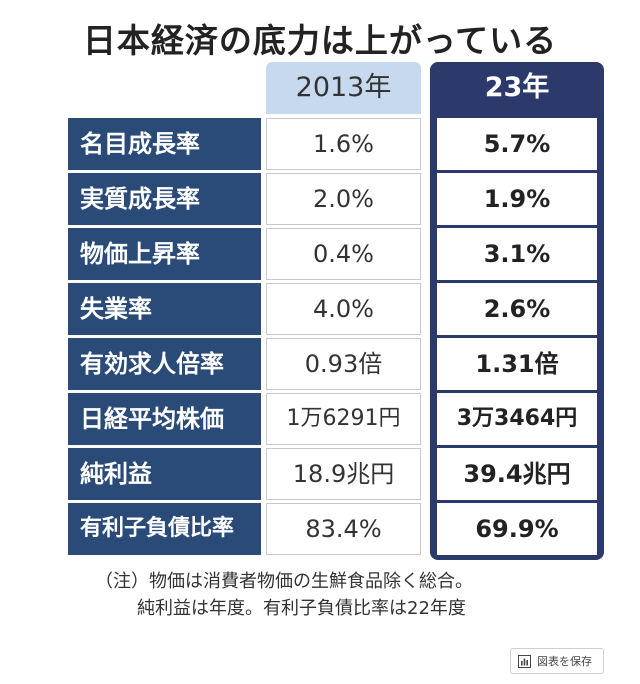  Describe the element at coordinates (284, 581) in the screenshot. I see `footnote-line-1: （注）物価は消費者物価の生鮮食品除く総合。` at that location.